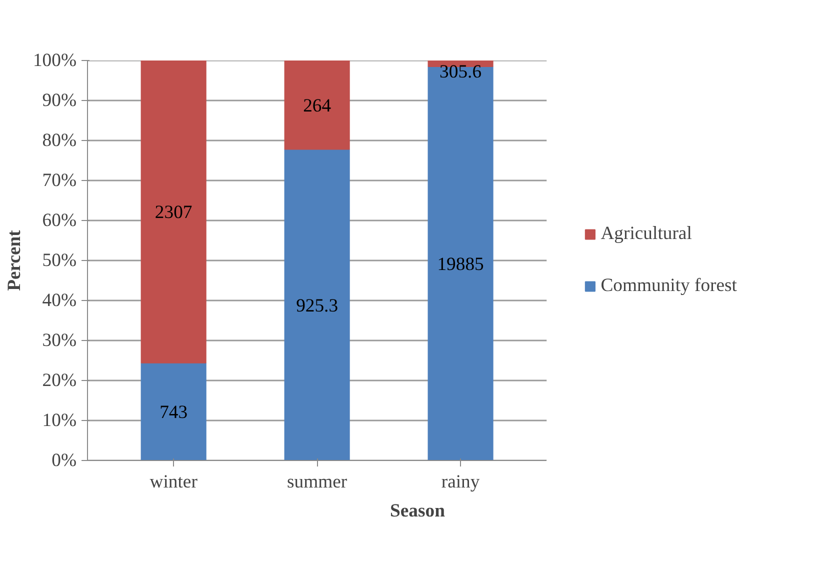  What do you see at coordinates (14, 260) in the screenshot?
I see `y-axis-title: Percent` at bounding box center [14, 260].